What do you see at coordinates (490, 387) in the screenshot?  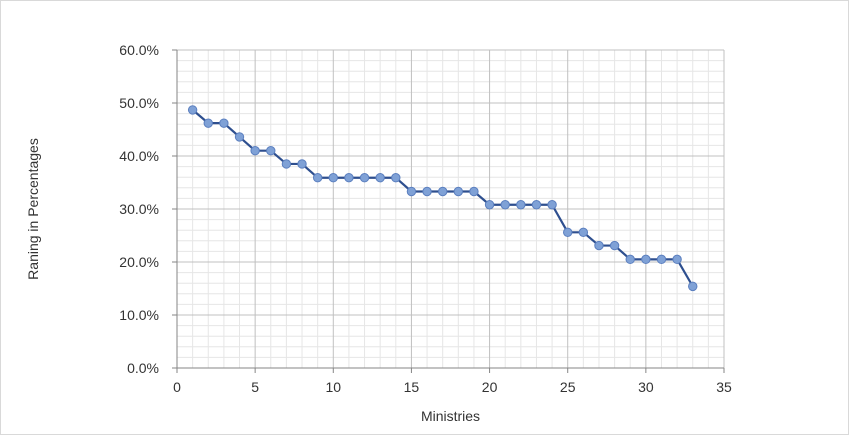 I see `x-tick-label: 20` at bounding box center [490, 387].